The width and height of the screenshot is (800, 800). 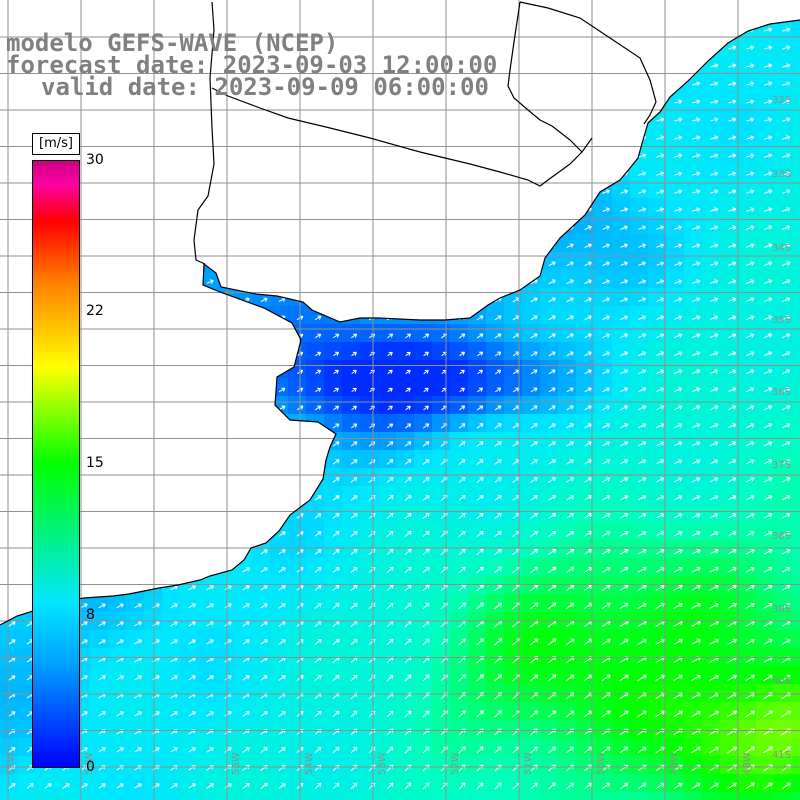 I want to click on lat-label-33s: 33S, so click(x=782, y=174).